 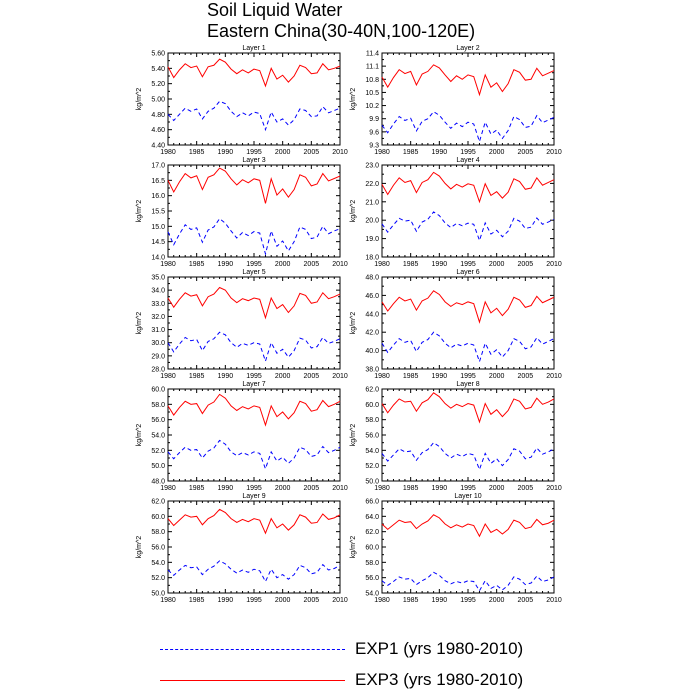 What do you see at coordinates (439, 679) in the screenshot?
I see `legend-exp3-label: EXP3 (yrs 1980-2010)` at bounding box center [439, 679].